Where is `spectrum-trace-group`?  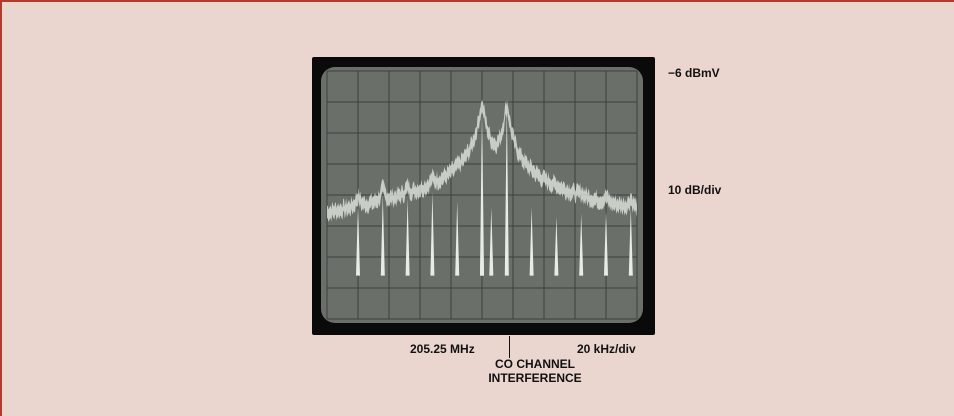 spectrum-trace-group is located at coordinates (482, 187).